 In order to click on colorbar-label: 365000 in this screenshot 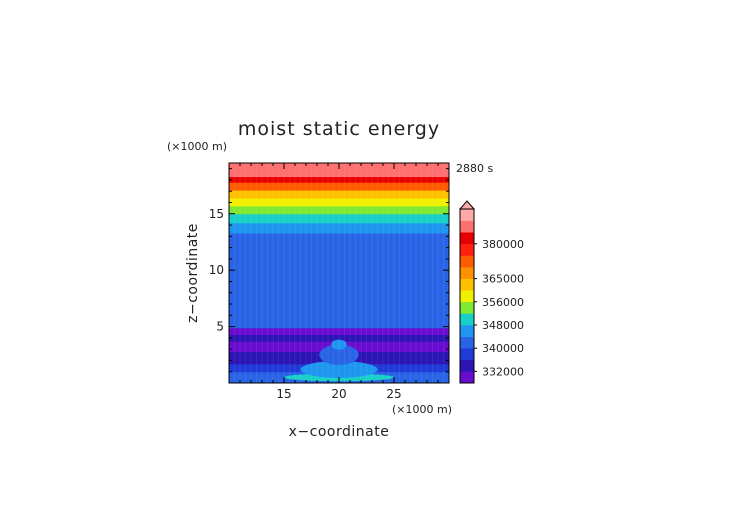, I will do `click(503, 279)`.